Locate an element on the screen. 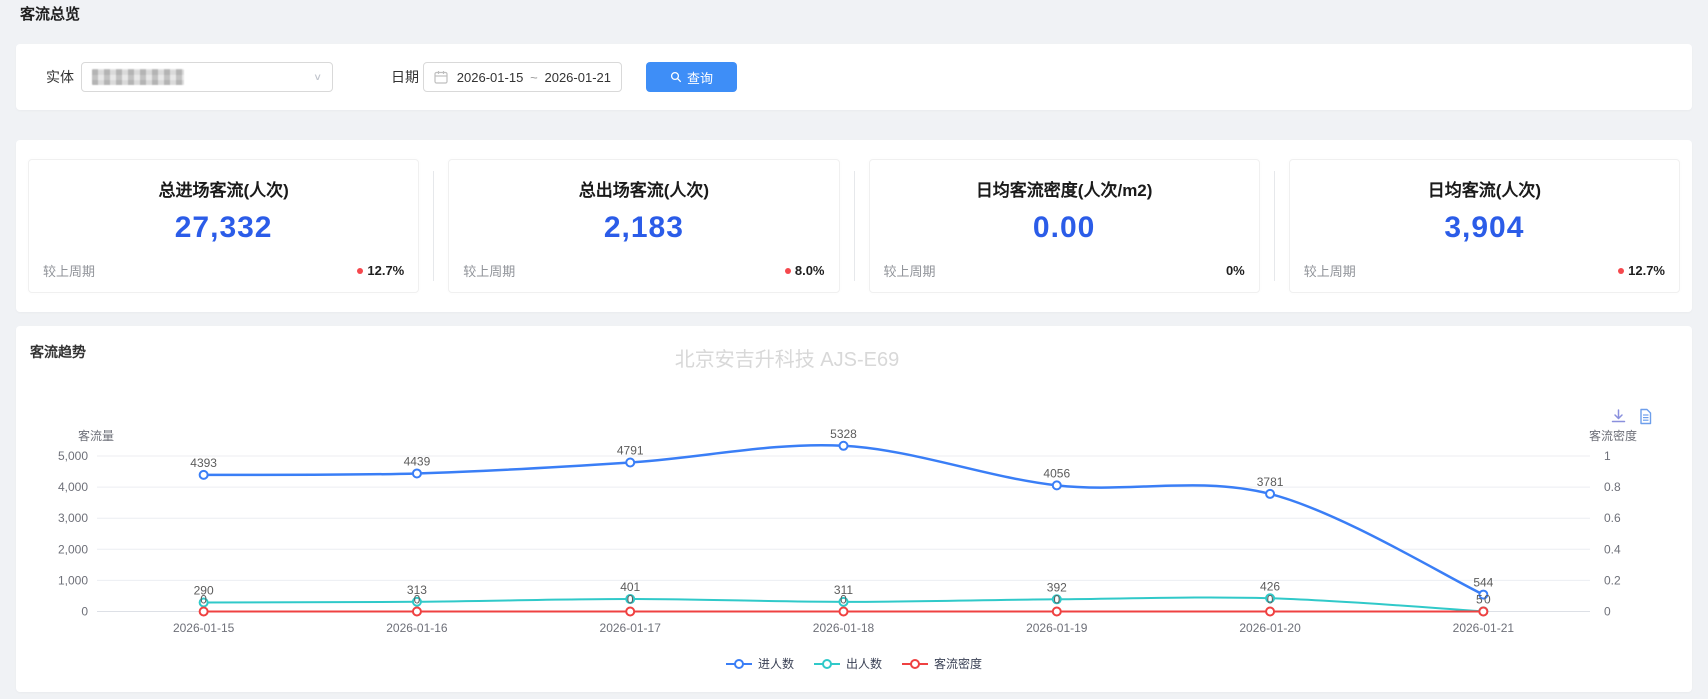  svg-text: 401 is located at coordinates (630, 587).